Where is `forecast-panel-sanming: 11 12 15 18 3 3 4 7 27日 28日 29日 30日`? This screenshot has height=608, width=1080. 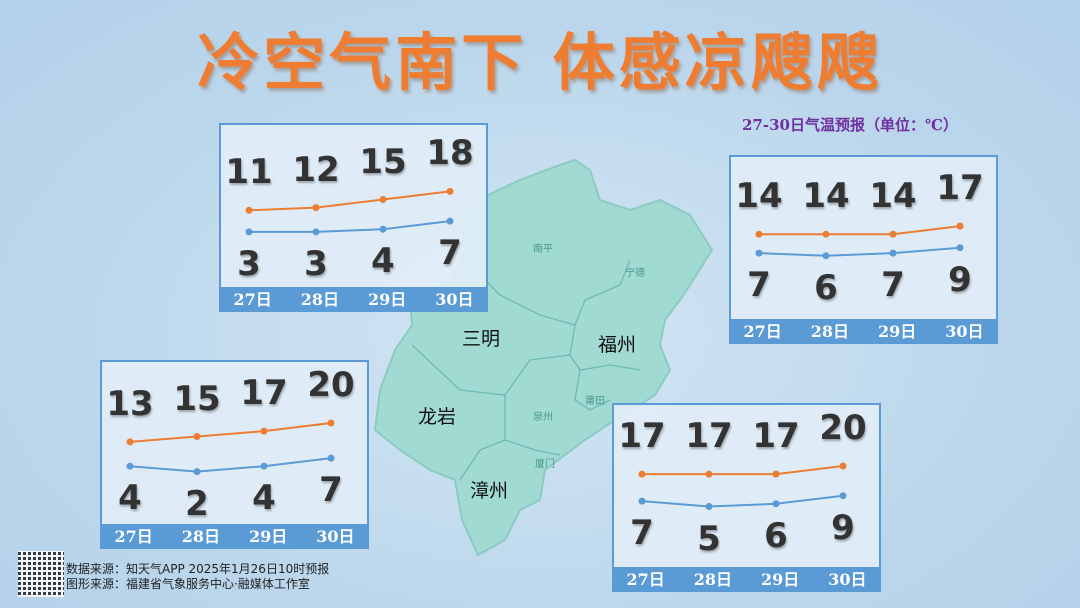 forecast-panel-sanming: 11 12 15 18 3 3 4 7 27日 28日 29日 30日 is located at coordinates (353, 217).